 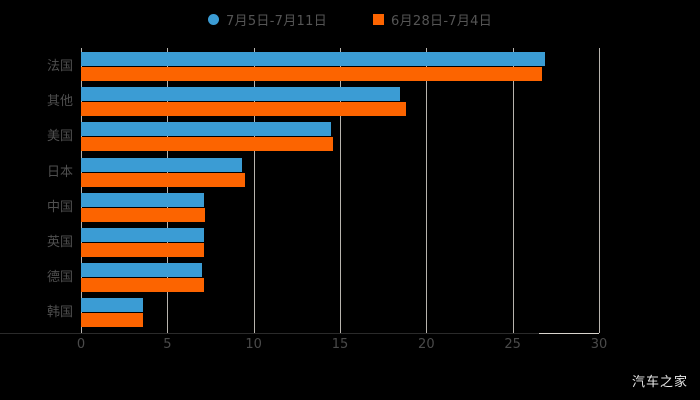 I want to click on category-label: 法国, so click(x=59, y=66).